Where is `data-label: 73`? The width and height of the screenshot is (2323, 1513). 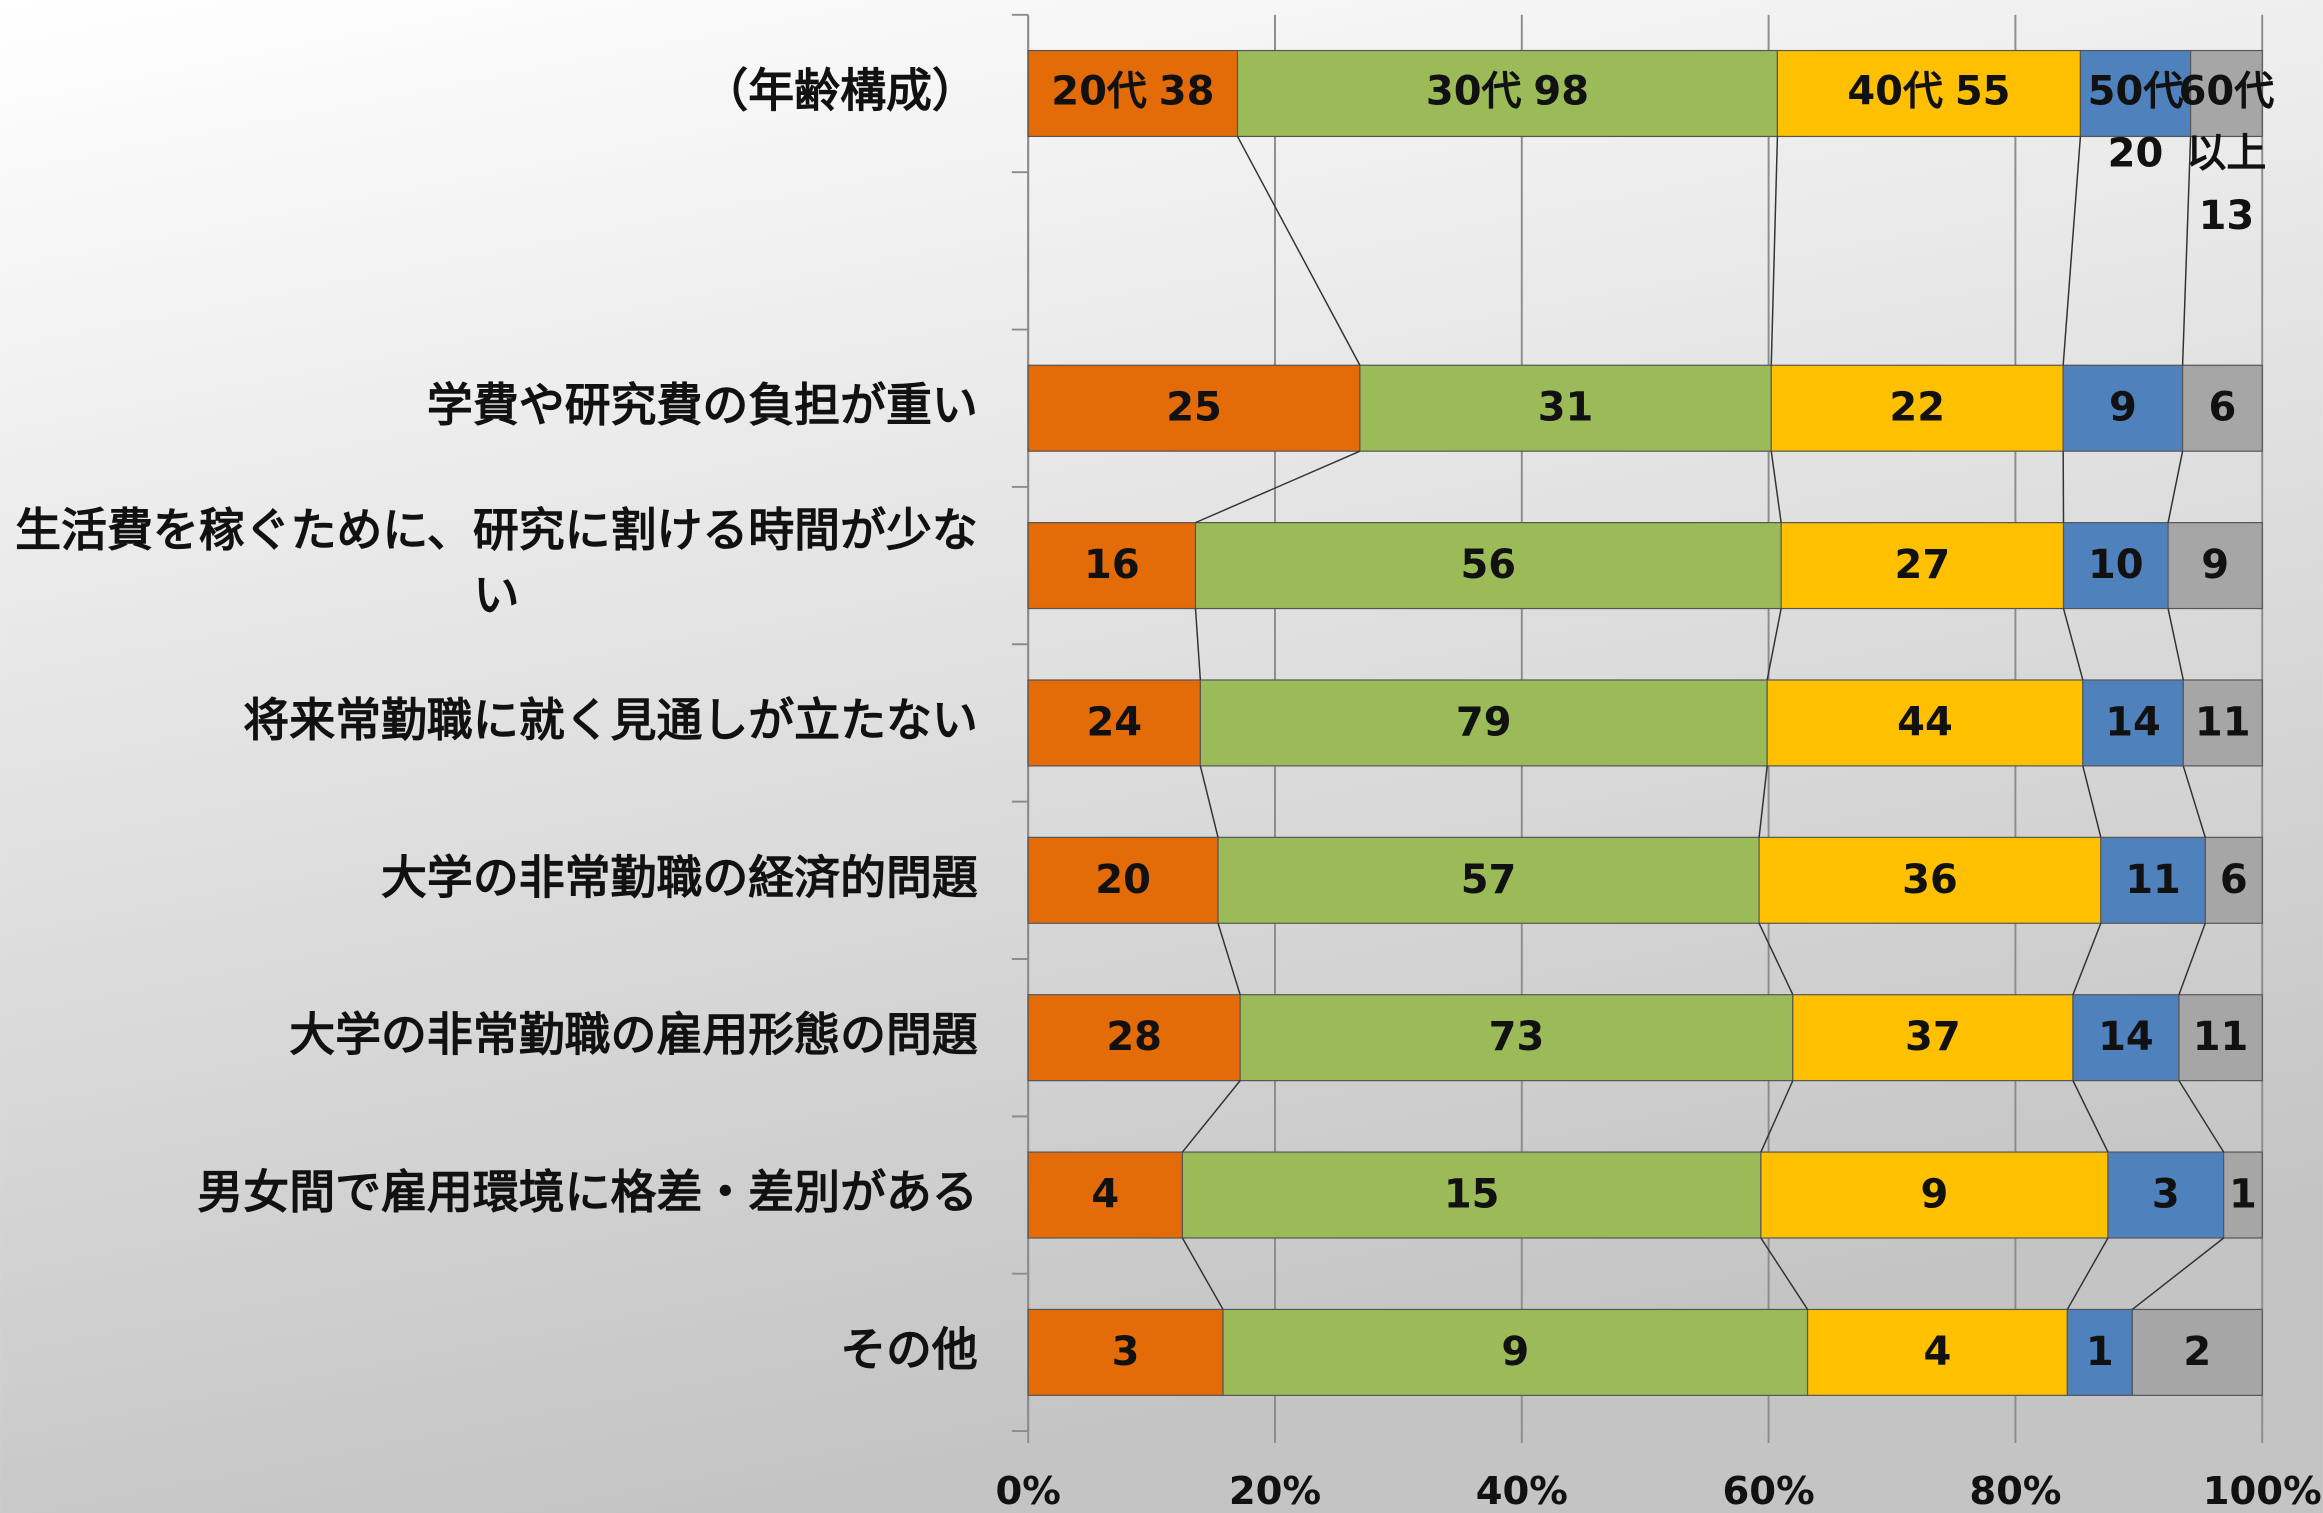
data-label: 73 is located at coordinates (1517, 1037).